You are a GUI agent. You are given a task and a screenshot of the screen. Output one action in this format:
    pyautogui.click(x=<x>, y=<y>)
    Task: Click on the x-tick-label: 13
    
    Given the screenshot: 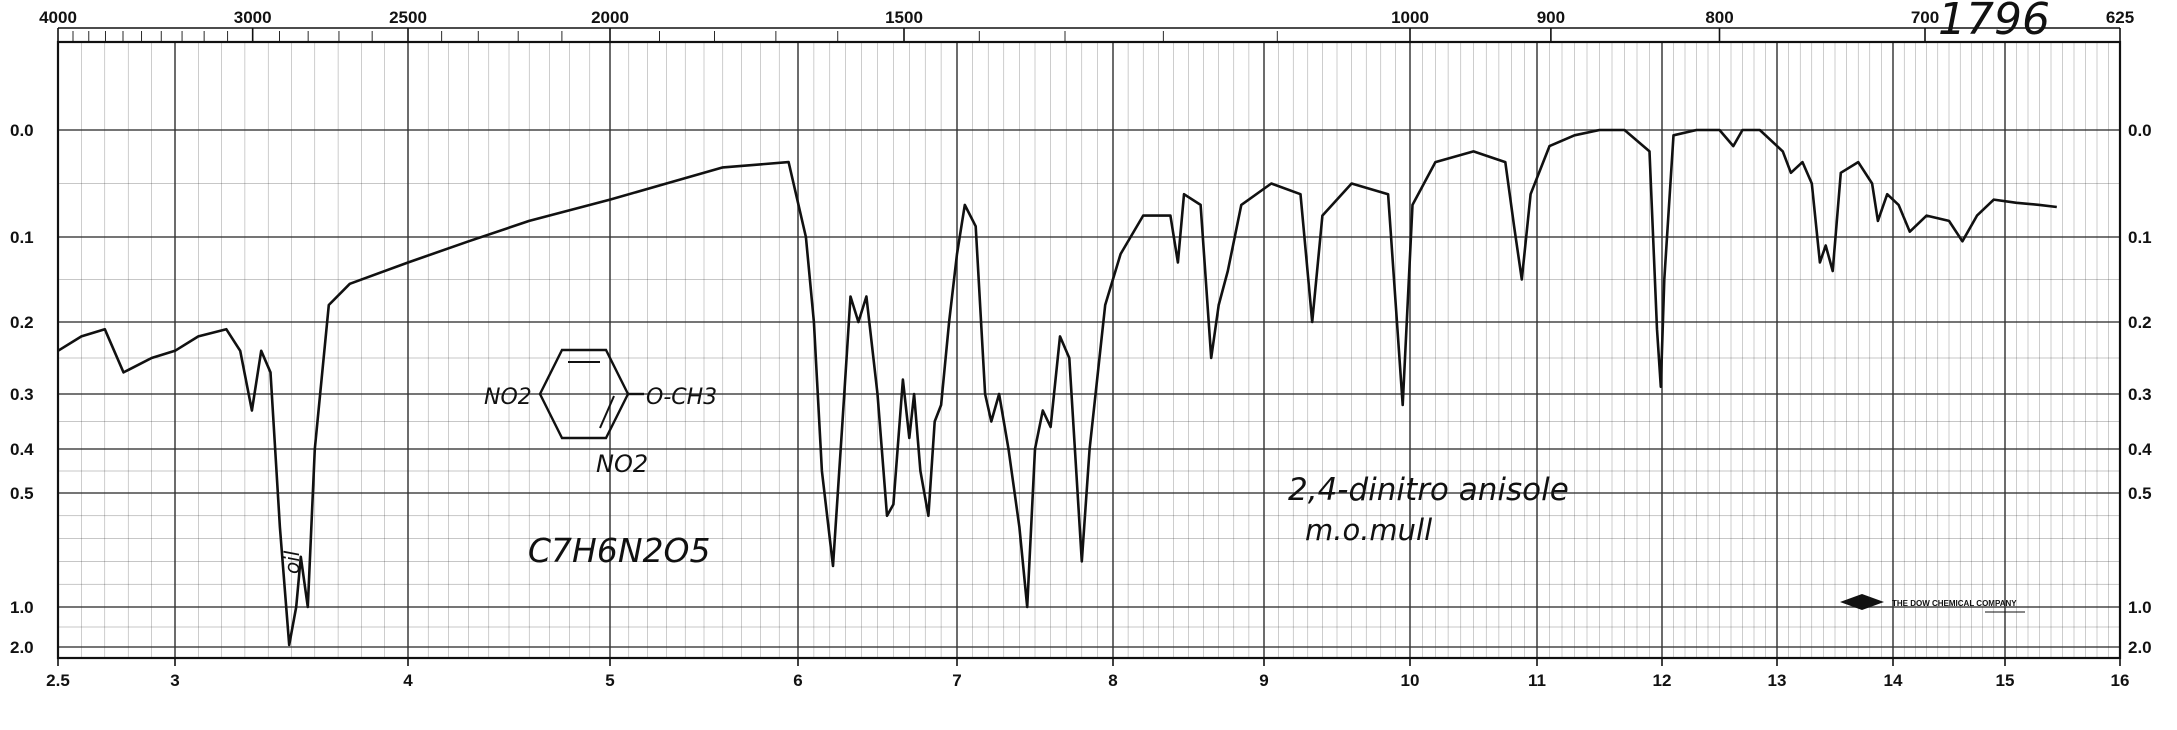 What is the action you would take?
    pyautogui.click(x=1777, y=680)
    